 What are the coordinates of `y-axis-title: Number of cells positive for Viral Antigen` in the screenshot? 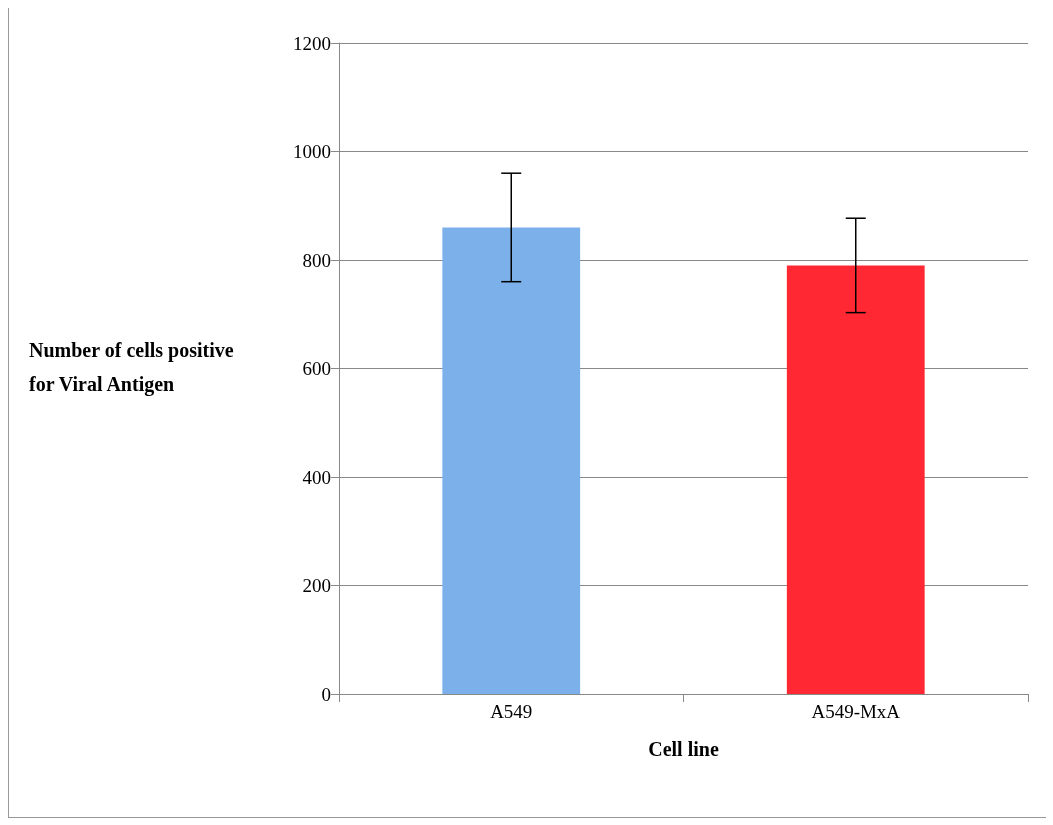 It's located at (134, 367).